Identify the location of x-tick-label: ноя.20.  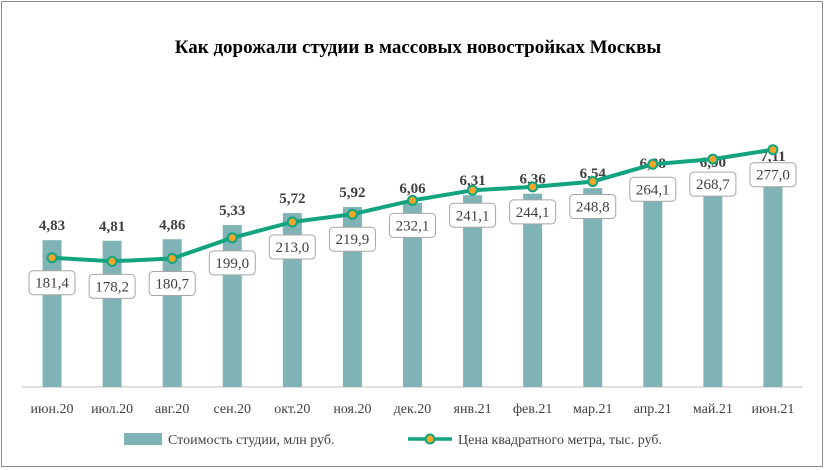
(352, 409).